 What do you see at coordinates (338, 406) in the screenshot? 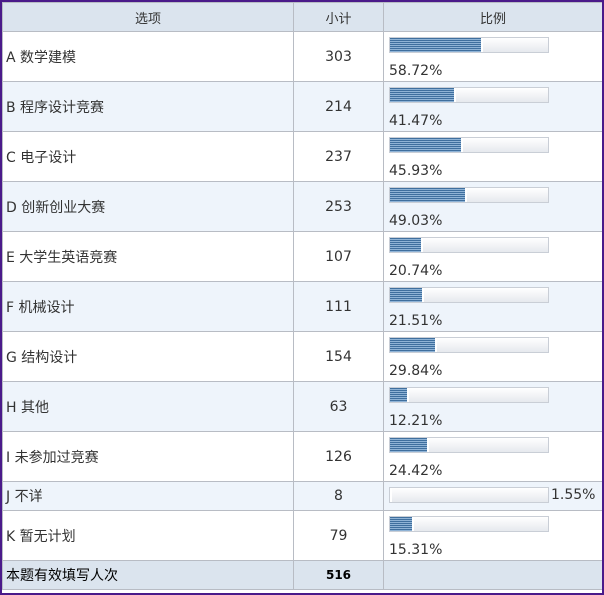
I see `option-count: 63` at bounding box center [338, 406].